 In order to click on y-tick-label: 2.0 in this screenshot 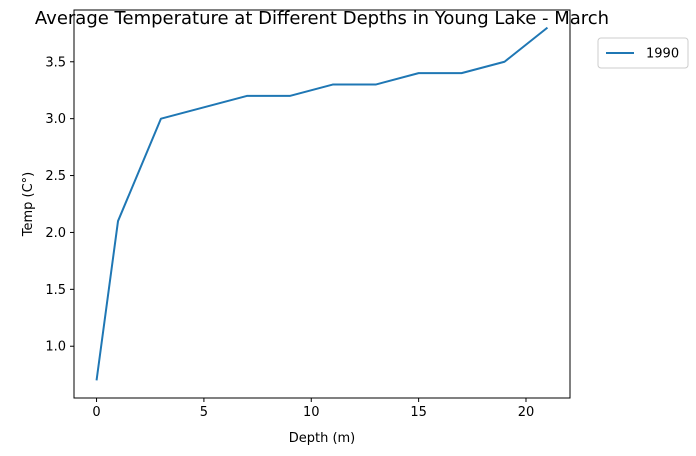, I will do `click(55, 233)`.